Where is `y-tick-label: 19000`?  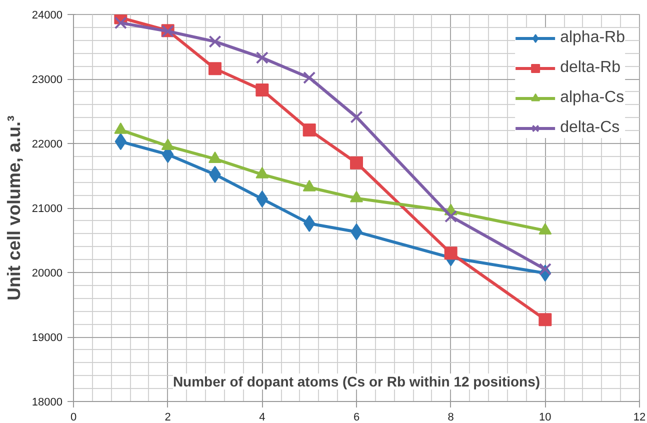
y-tick-label: 19000 is located at coordinates (47, 338).